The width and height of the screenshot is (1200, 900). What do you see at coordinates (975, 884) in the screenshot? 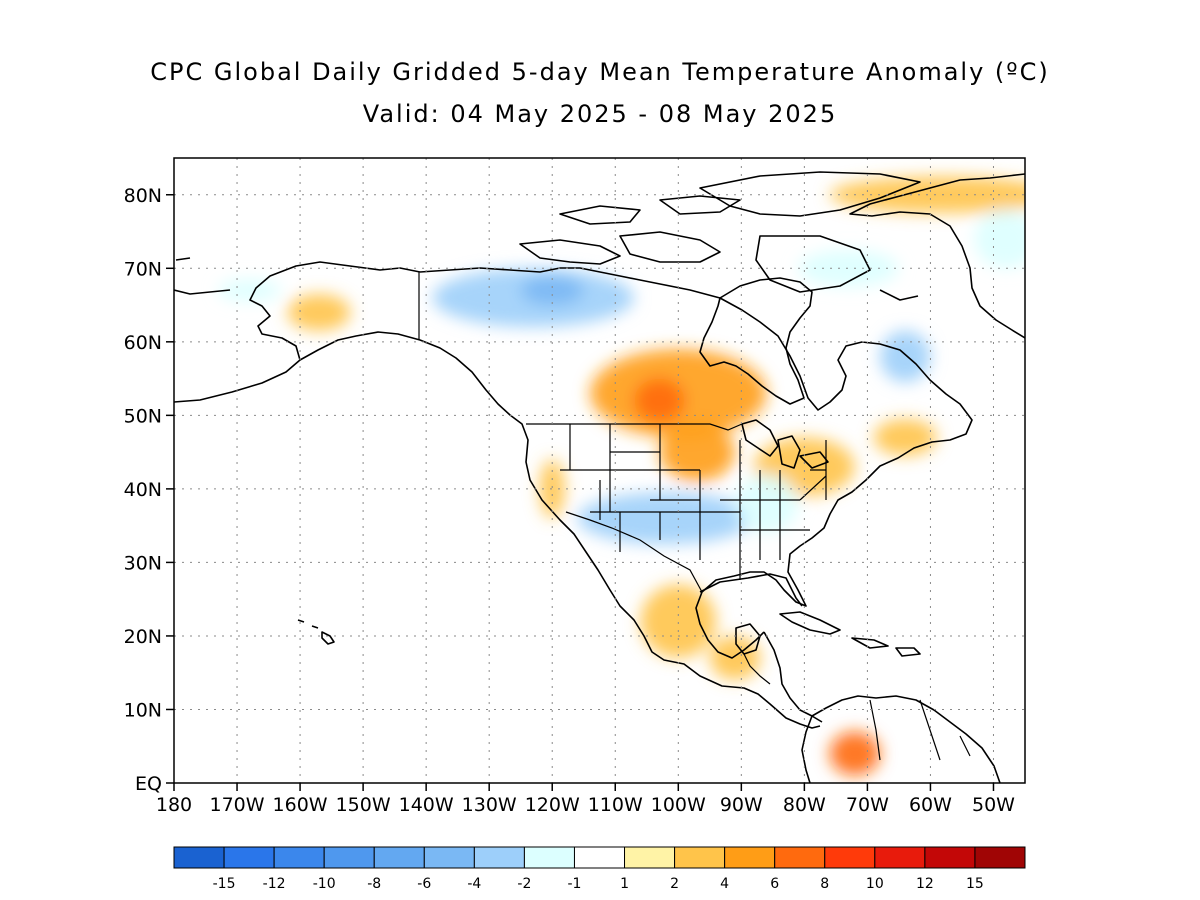
I see `colorbar-label: 15` at bounding box center [975, 884].